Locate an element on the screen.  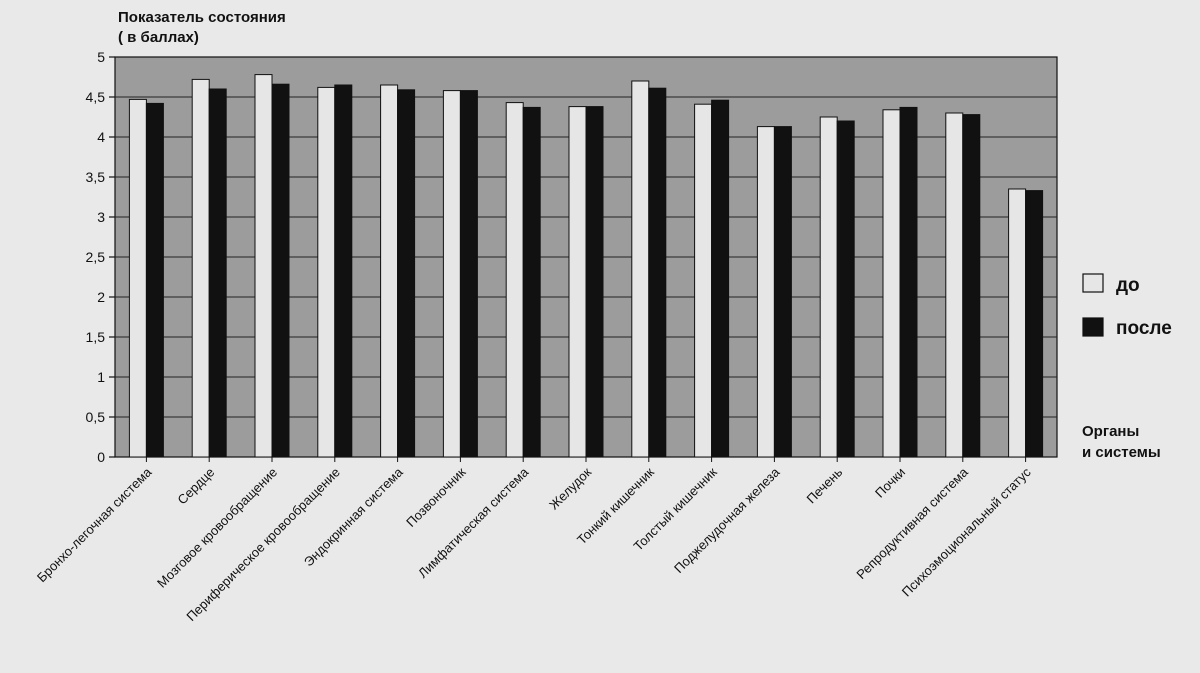
category-label: Печень is located at coordinates (825, 485).